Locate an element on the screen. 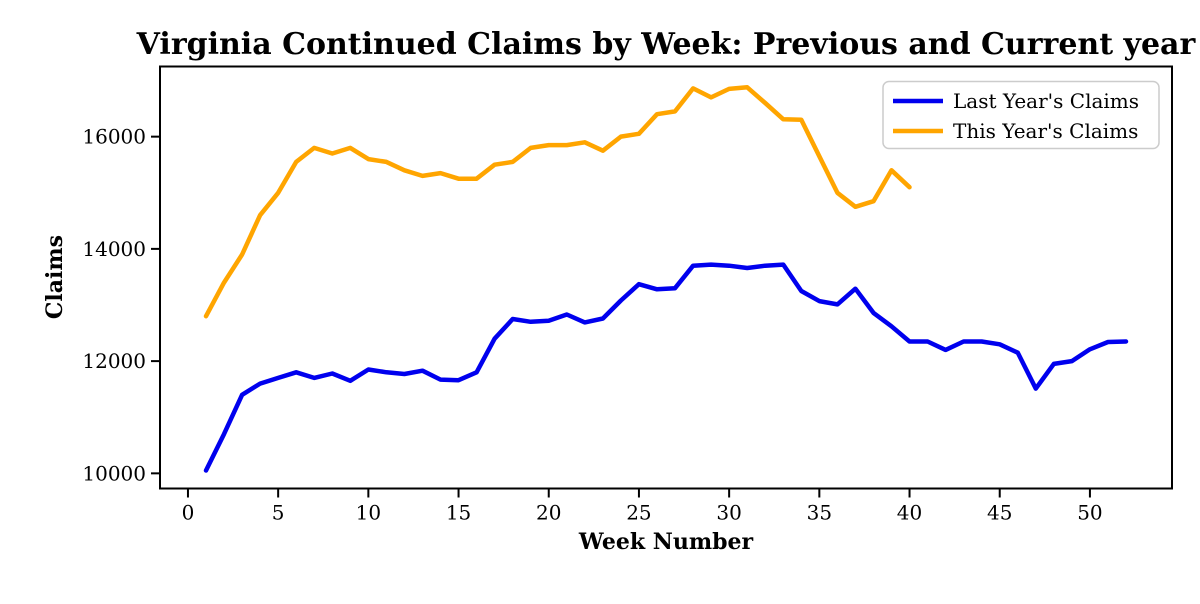 The width and height of the screenshot is (1200, 604). x-axis-label: Week Number is located at coordinates (666, 542).